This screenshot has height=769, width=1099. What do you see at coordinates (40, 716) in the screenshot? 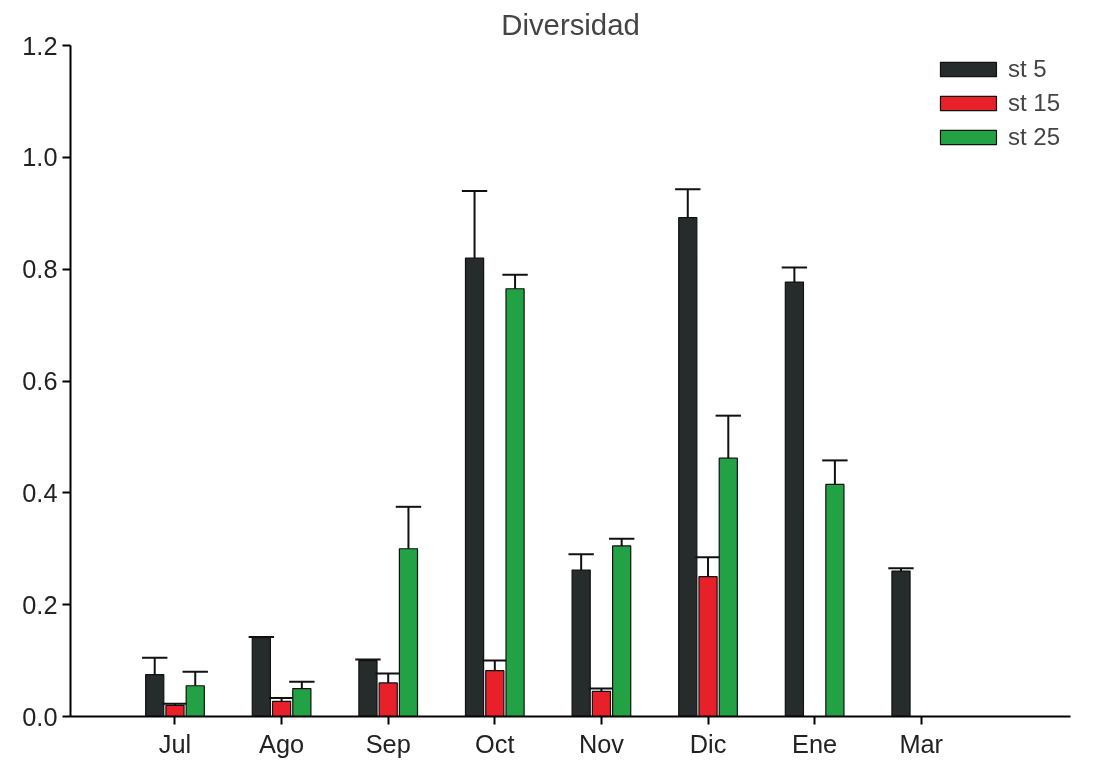
I see `y-tick-label: 0.0` at bounding box center [40, 716].